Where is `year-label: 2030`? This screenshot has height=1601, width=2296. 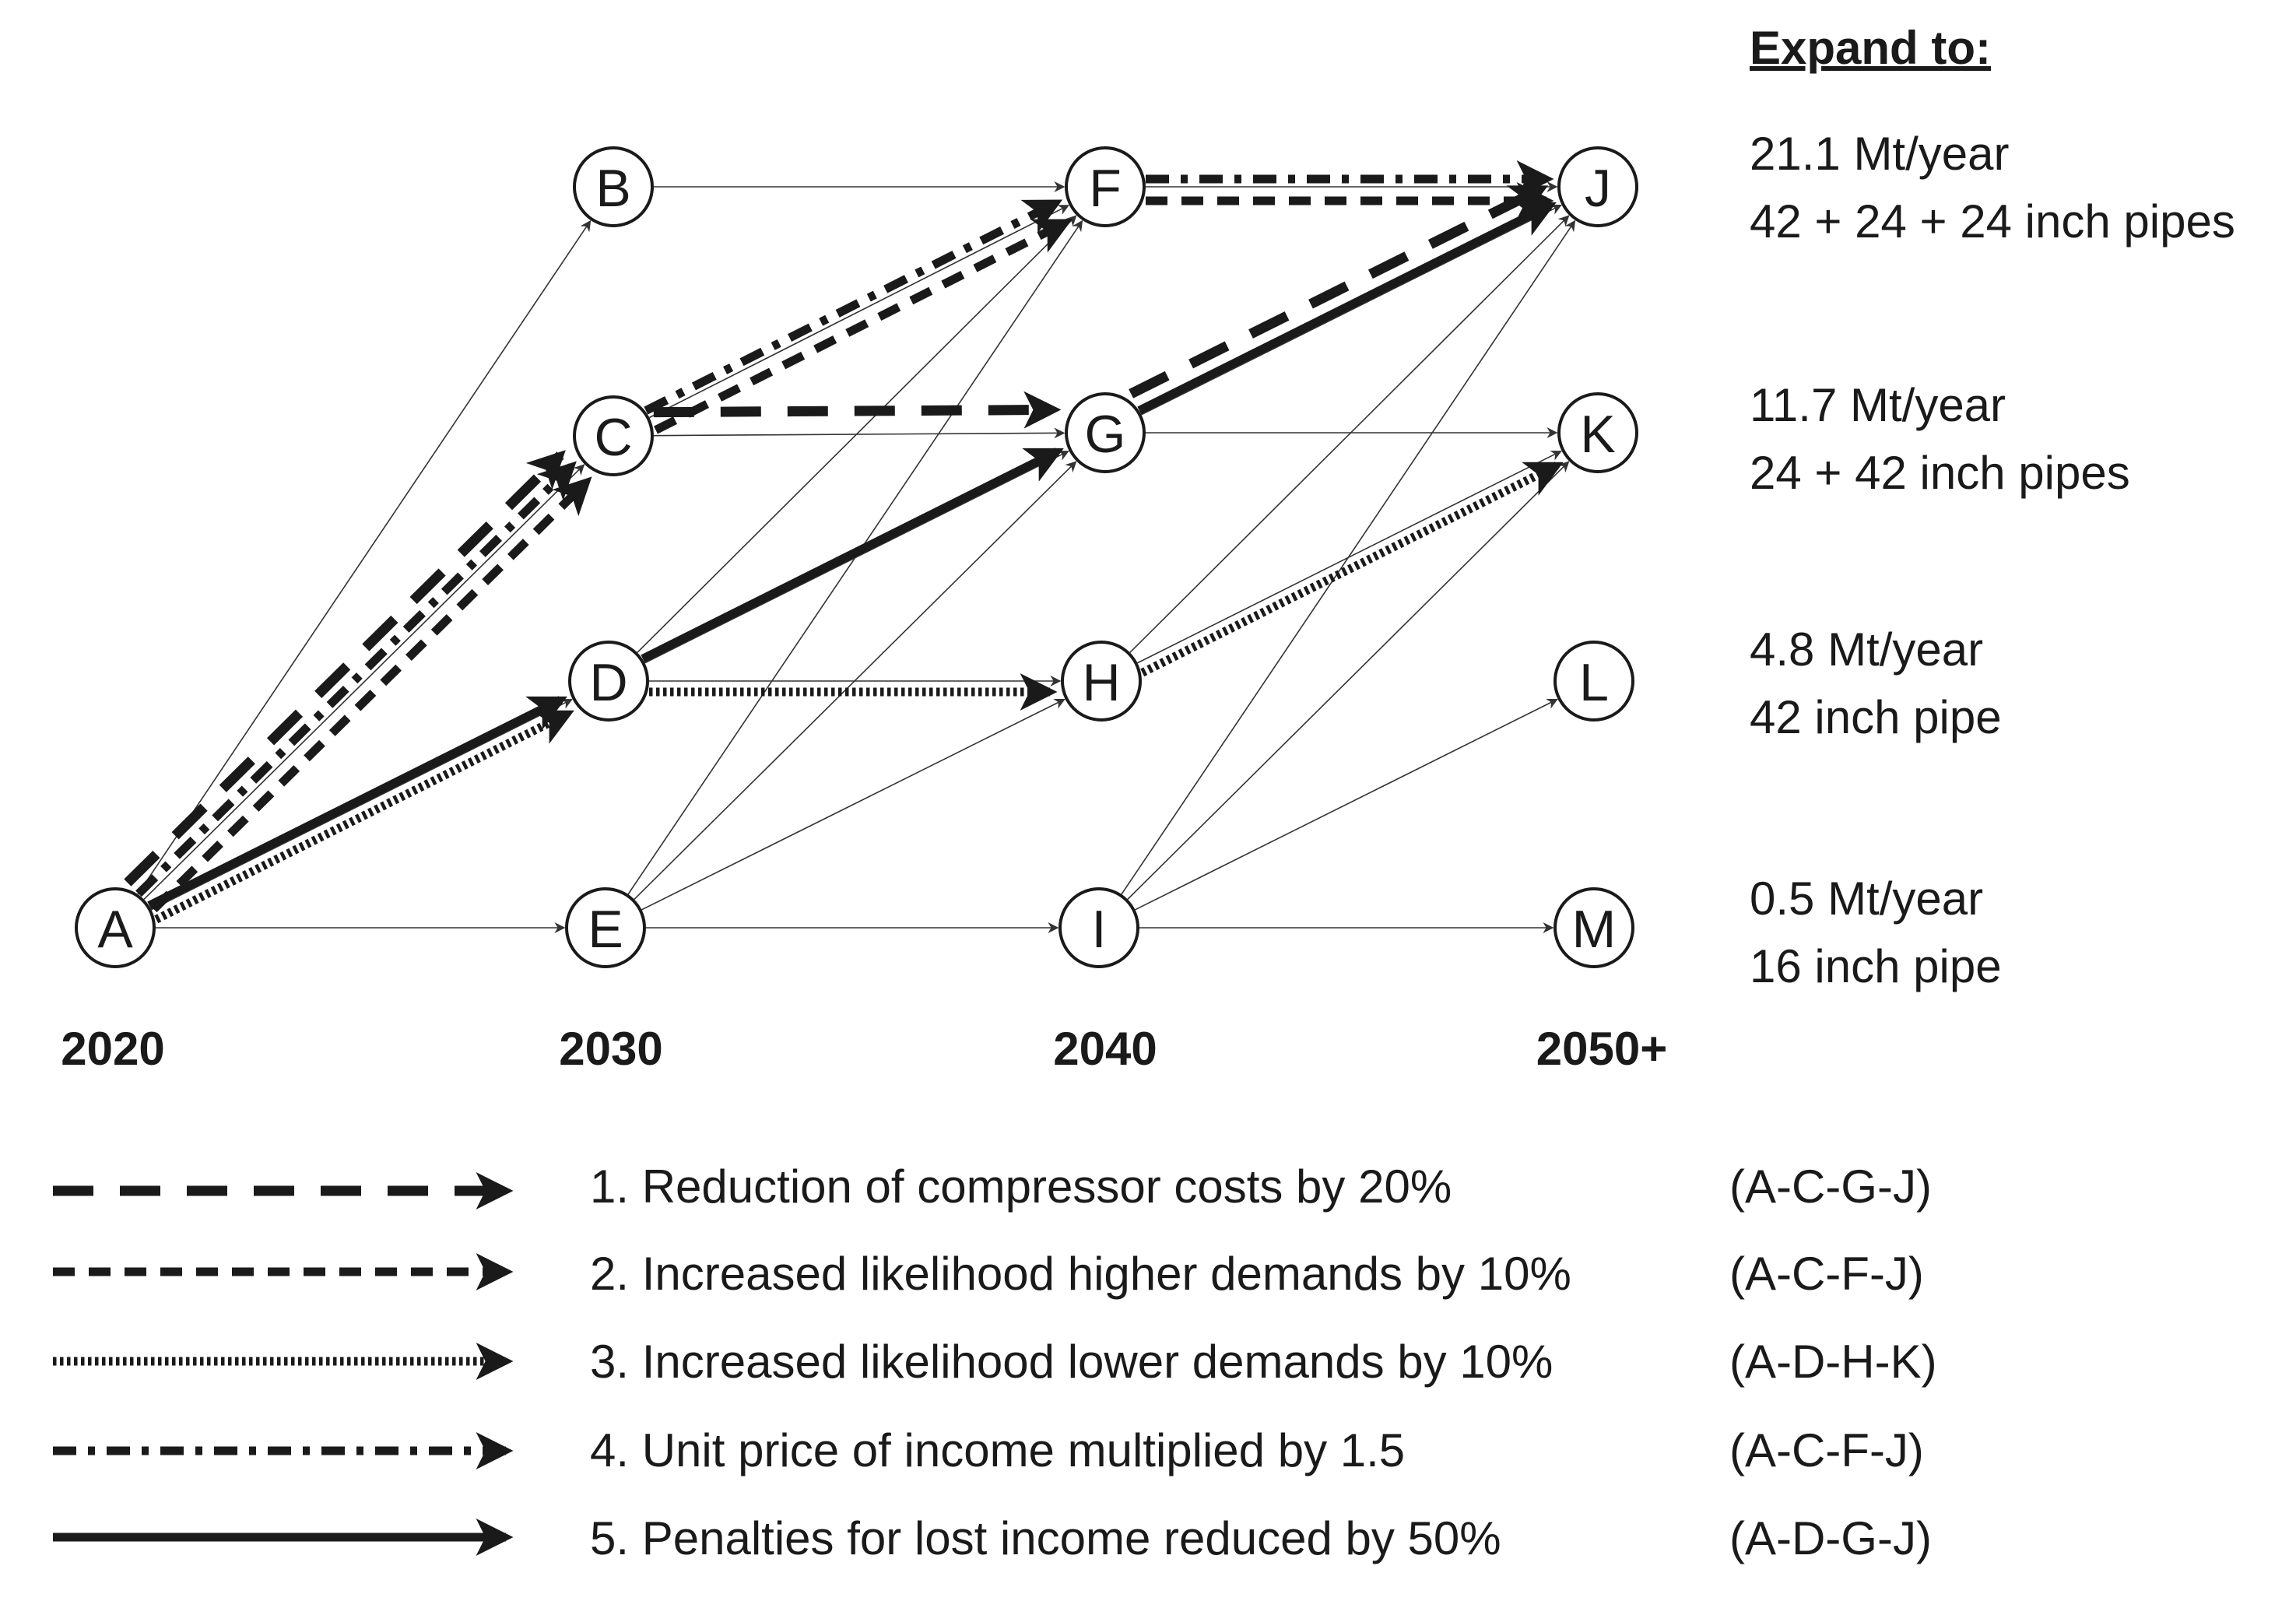 year-label: 2030 is located at coordinates (610, 1049).